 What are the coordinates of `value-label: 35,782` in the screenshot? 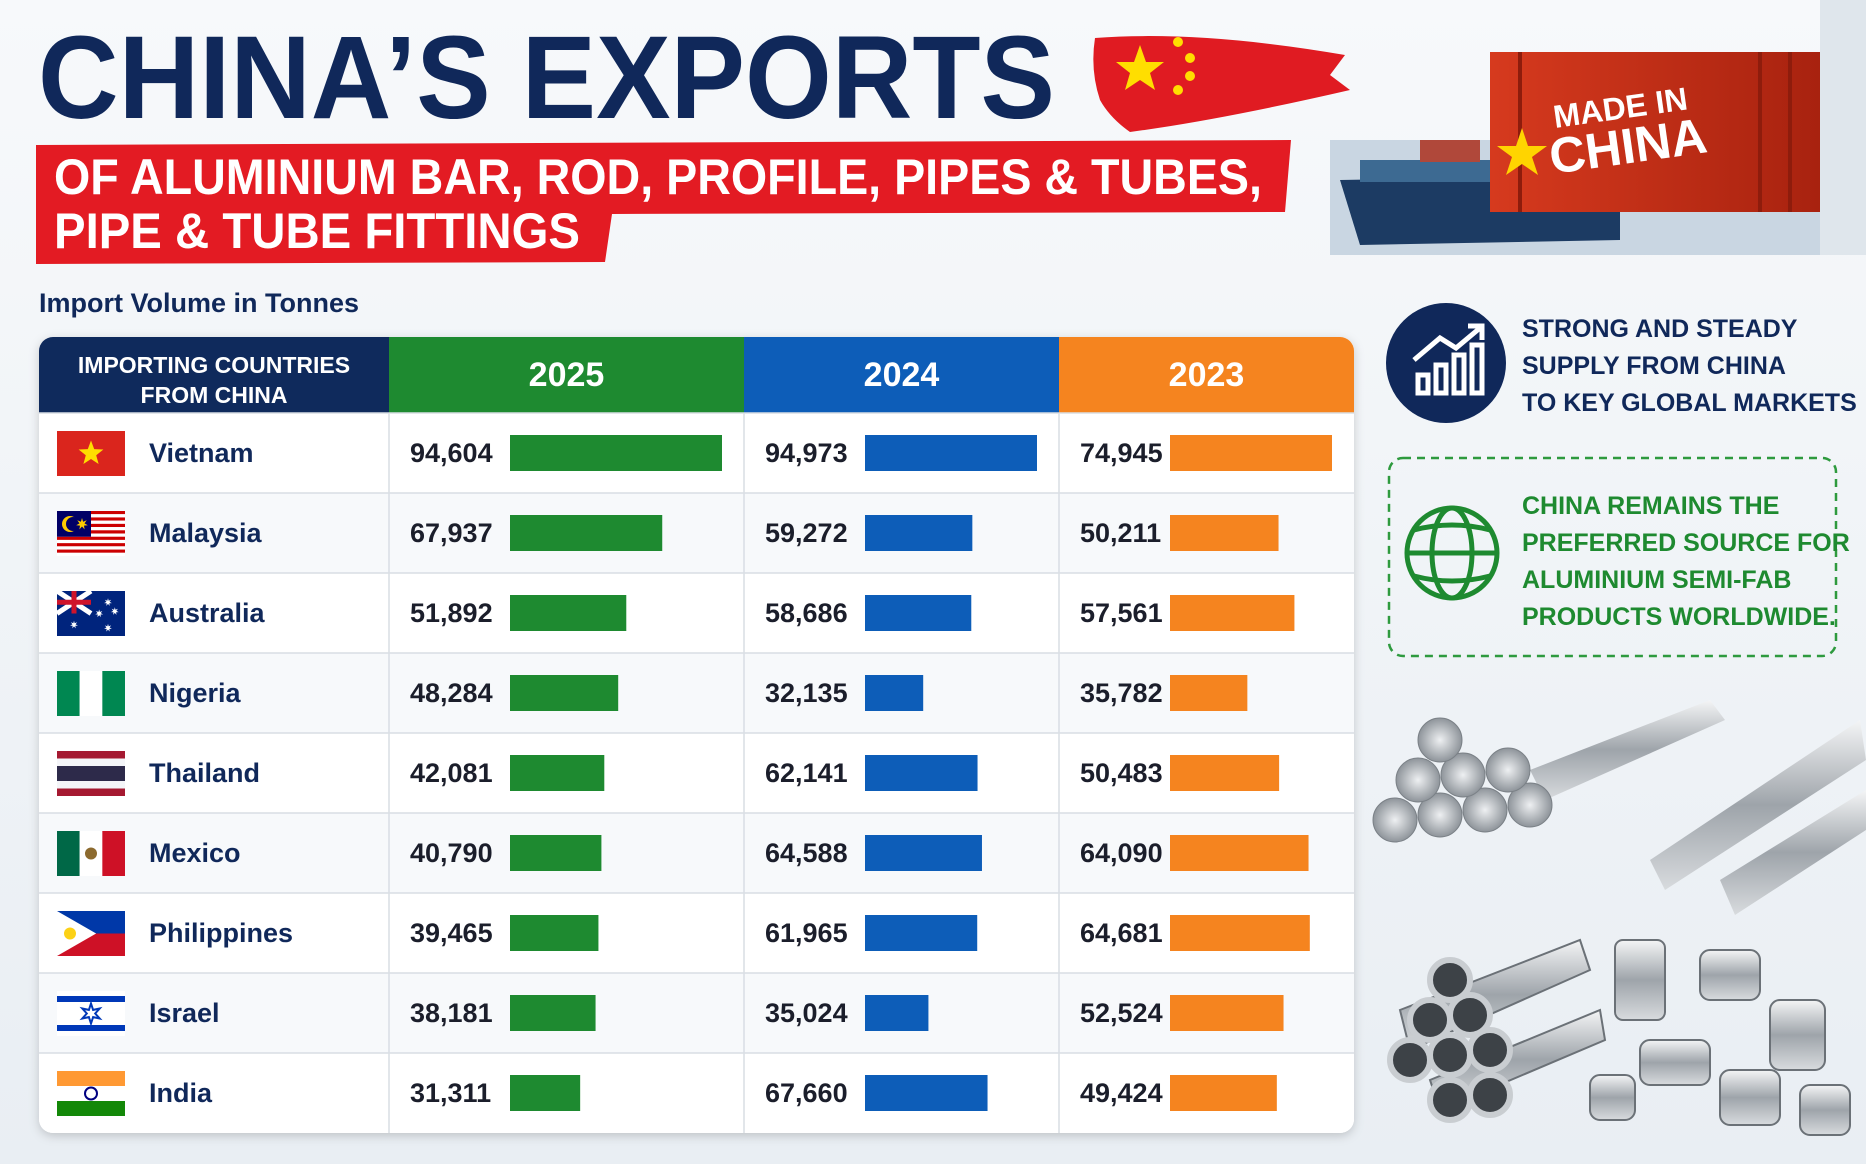 It's located at (1121, 693).